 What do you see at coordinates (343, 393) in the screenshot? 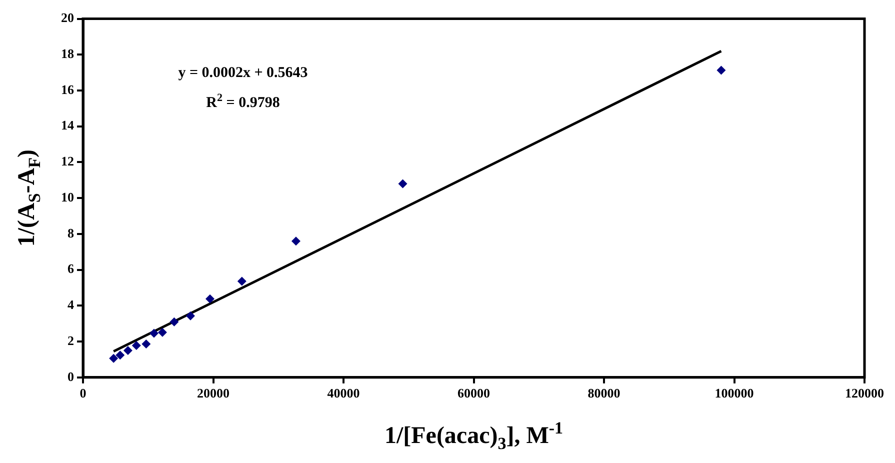
I see `x-tick-label: 40000` at bounding box center [343, 393].